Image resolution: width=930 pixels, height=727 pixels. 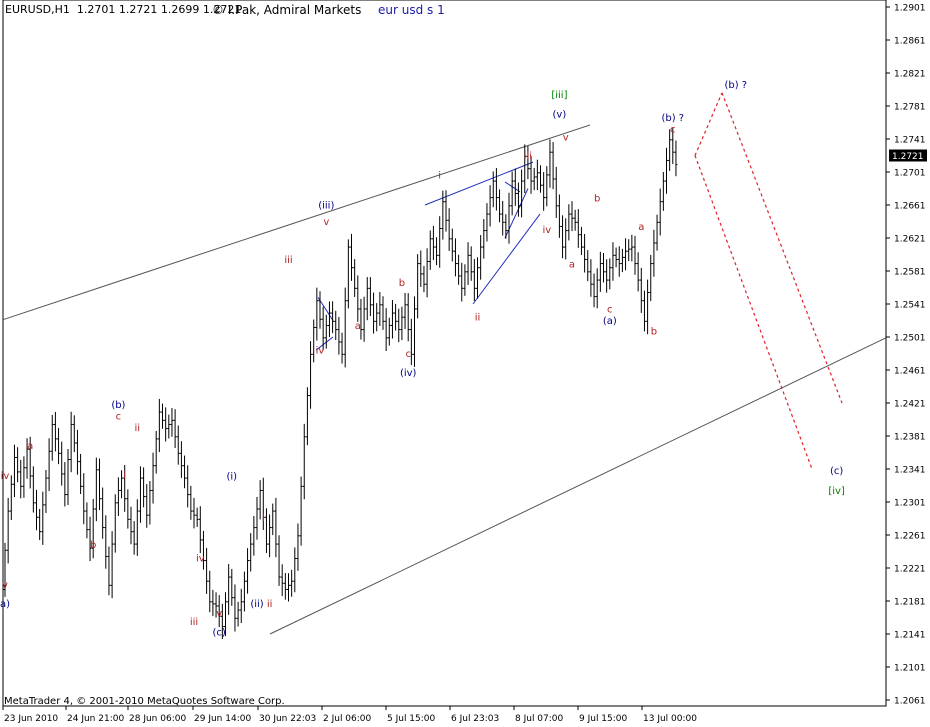 What do you see at coordinates (910, 108) in the screenshot?
I see `y-tick-label: 1.2781` at bounding box center [910, 108].